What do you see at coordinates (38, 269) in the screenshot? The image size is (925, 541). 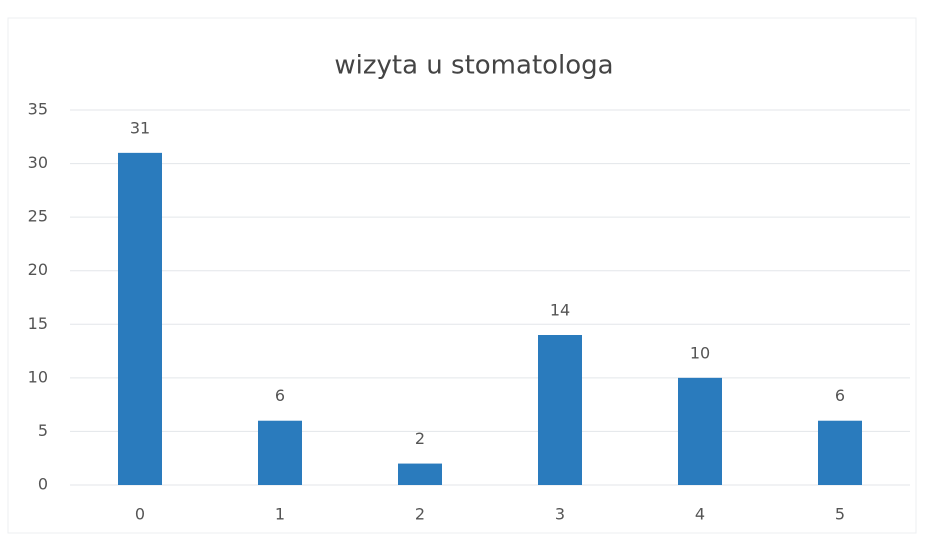 I see `y-tick-label: 20` at bounding box center [38, 269].